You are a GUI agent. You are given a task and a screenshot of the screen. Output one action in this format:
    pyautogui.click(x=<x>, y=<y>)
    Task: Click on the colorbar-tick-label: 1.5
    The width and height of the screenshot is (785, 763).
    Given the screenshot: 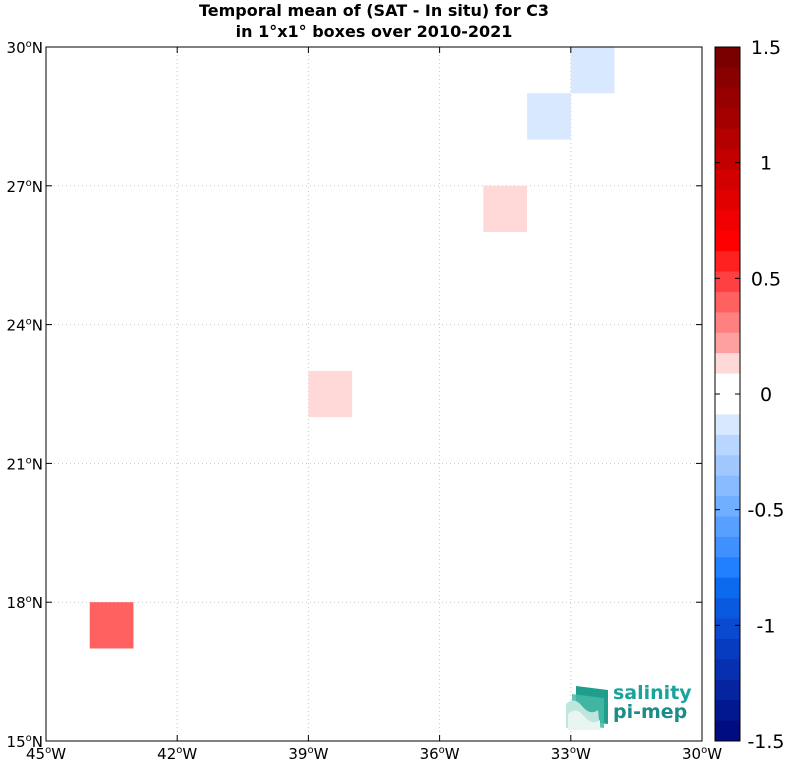 What is the action you would take?
    pyautogui.click(x=766, y=48)
    